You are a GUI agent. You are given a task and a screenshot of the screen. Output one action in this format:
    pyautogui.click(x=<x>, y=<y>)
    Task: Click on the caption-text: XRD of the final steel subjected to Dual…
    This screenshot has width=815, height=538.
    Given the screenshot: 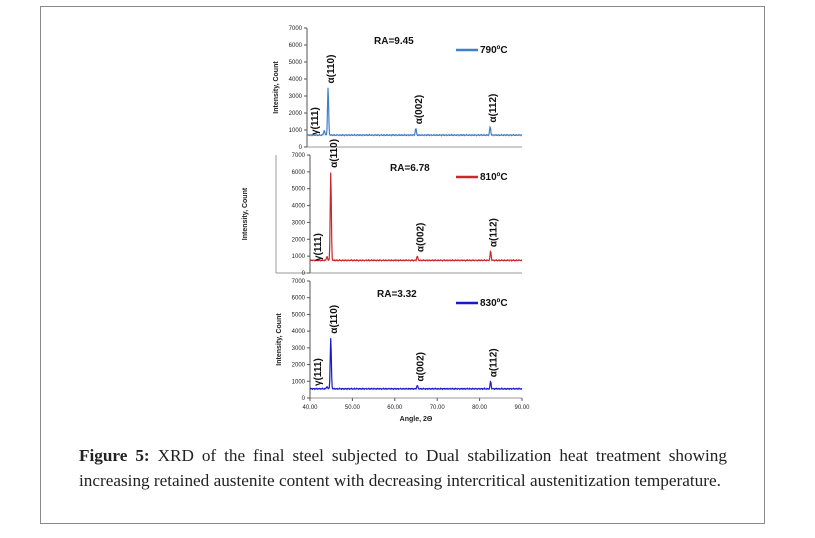 What is the action you would take?
    pyautogui.click(x=403, y=468)
    